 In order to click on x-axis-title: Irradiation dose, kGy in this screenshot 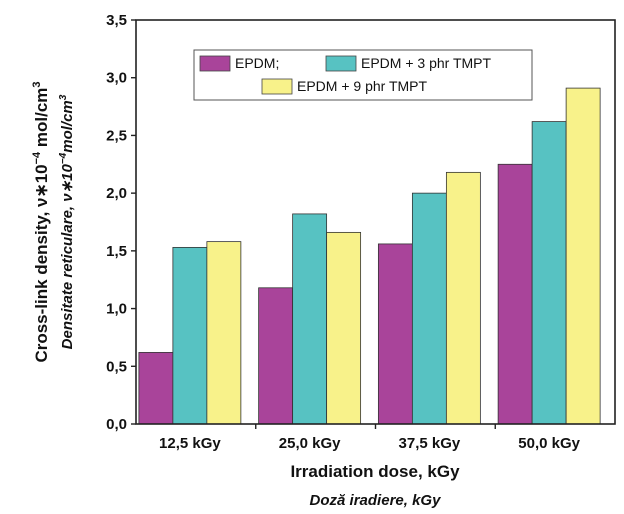, I will do `click(375, 471)`.